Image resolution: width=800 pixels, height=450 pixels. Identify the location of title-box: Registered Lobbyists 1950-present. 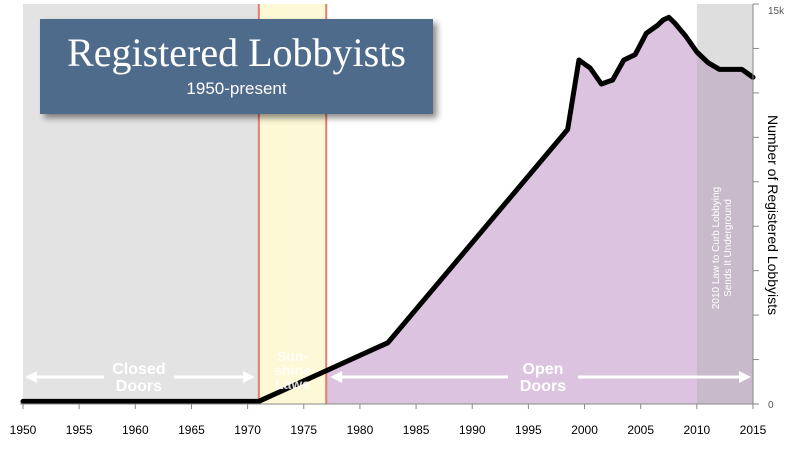
(236, 66).